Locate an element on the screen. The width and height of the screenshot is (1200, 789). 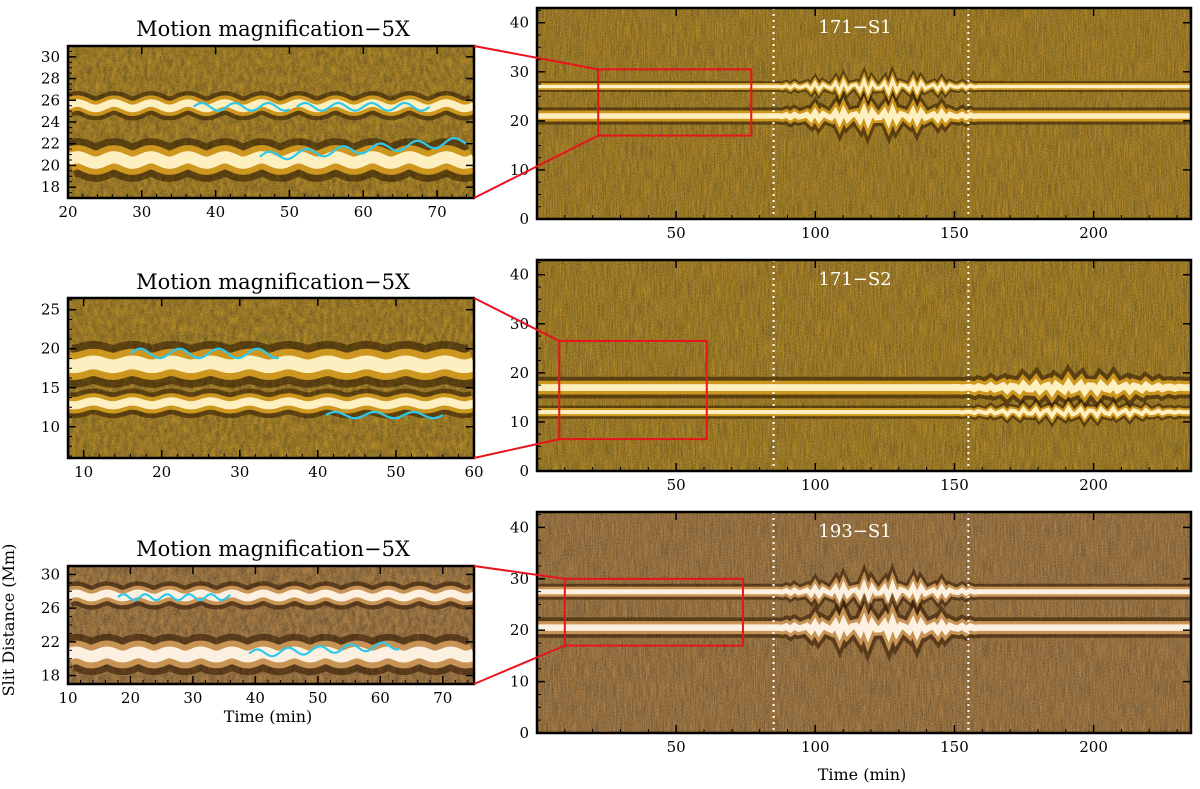
zoom-3-xtick-label: 40 is located at coordinates (255, 698).